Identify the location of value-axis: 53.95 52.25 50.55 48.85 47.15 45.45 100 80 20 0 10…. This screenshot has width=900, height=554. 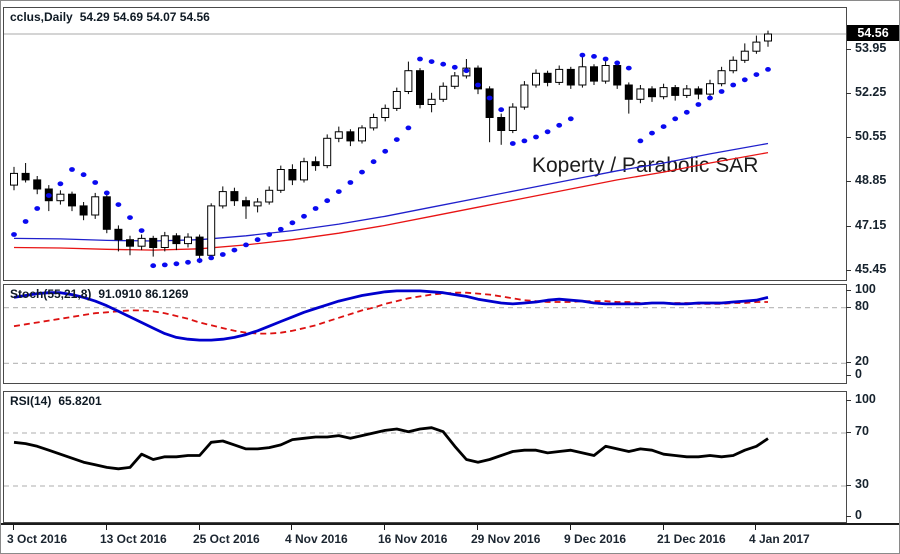
(872, 277).